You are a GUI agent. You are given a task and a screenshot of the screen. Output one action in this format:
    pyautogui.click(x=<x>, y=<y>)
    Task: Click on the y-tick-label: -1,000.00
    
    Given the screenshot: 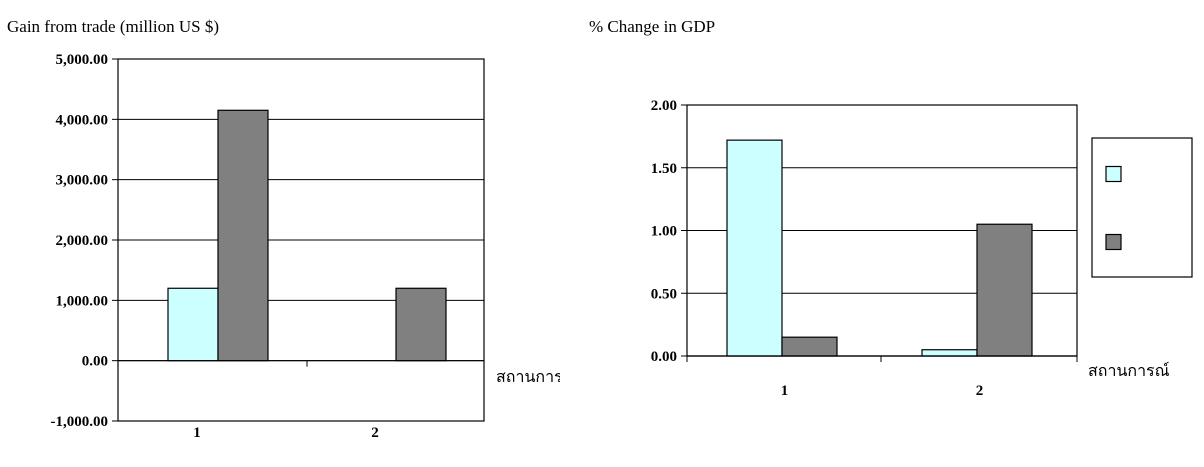 What is the action you would take?
    pyautogui.click(x=80, y=422)
    